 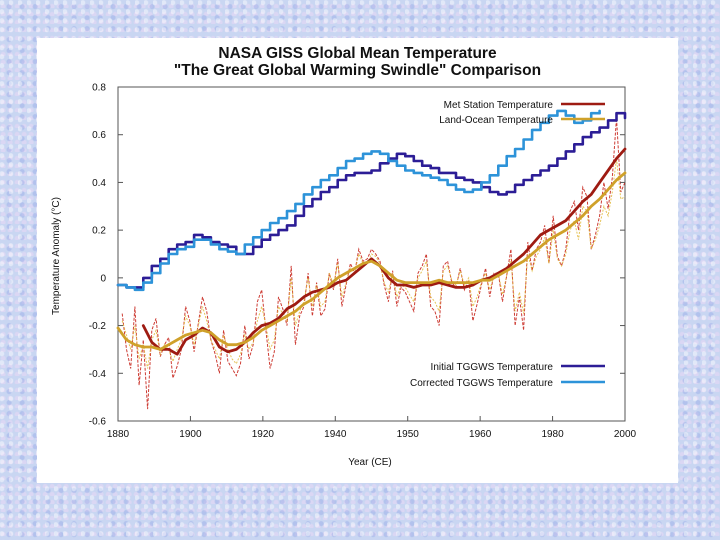 What do you see at coordinates (99, 88) in the screenshot?
I see `y-tick-label: 0.8` at bounding box center [99, 88].